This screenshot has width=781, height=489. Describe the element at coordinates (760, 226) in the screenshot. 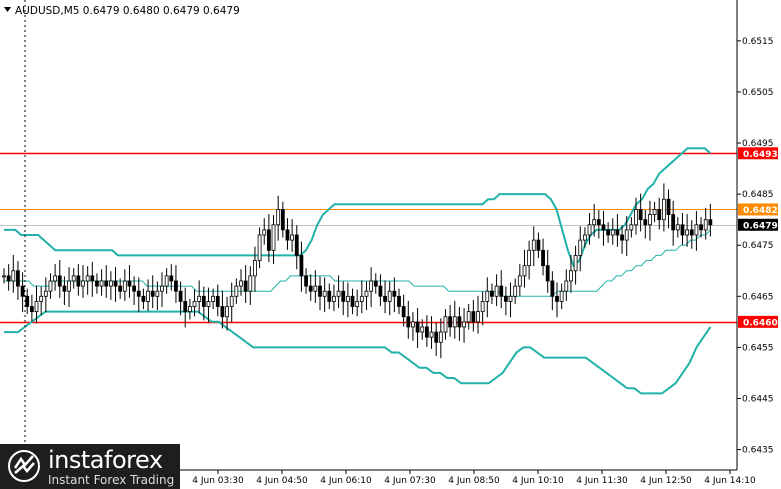

I see `price-tag-label: 0.6479` at that location.